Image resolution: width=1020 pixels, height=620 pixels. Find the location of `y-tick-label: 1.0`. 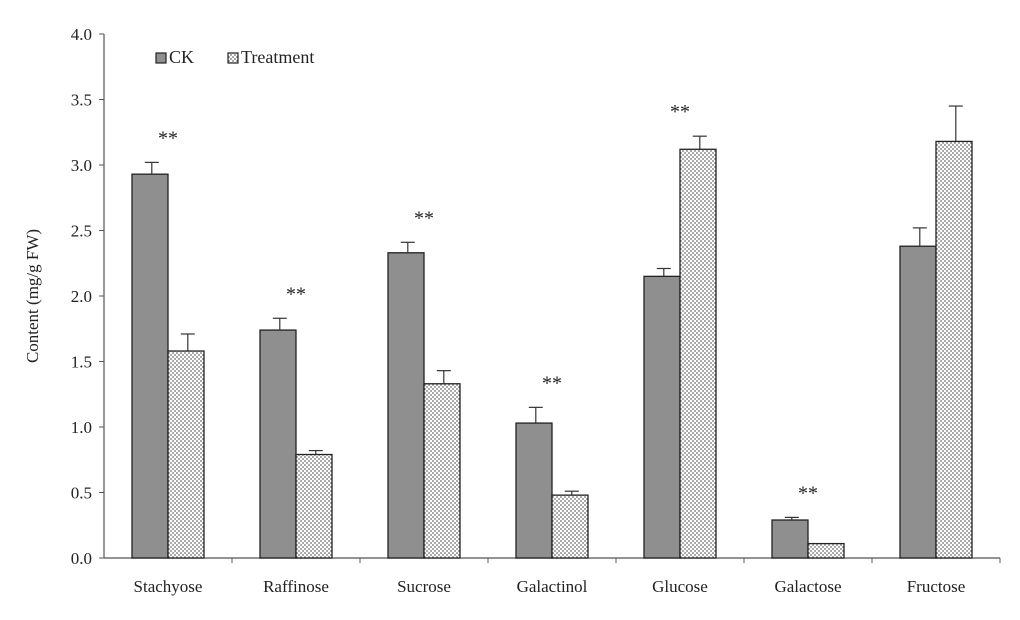

y-tick-label: 1.0 is located at coordinates (81, 427).